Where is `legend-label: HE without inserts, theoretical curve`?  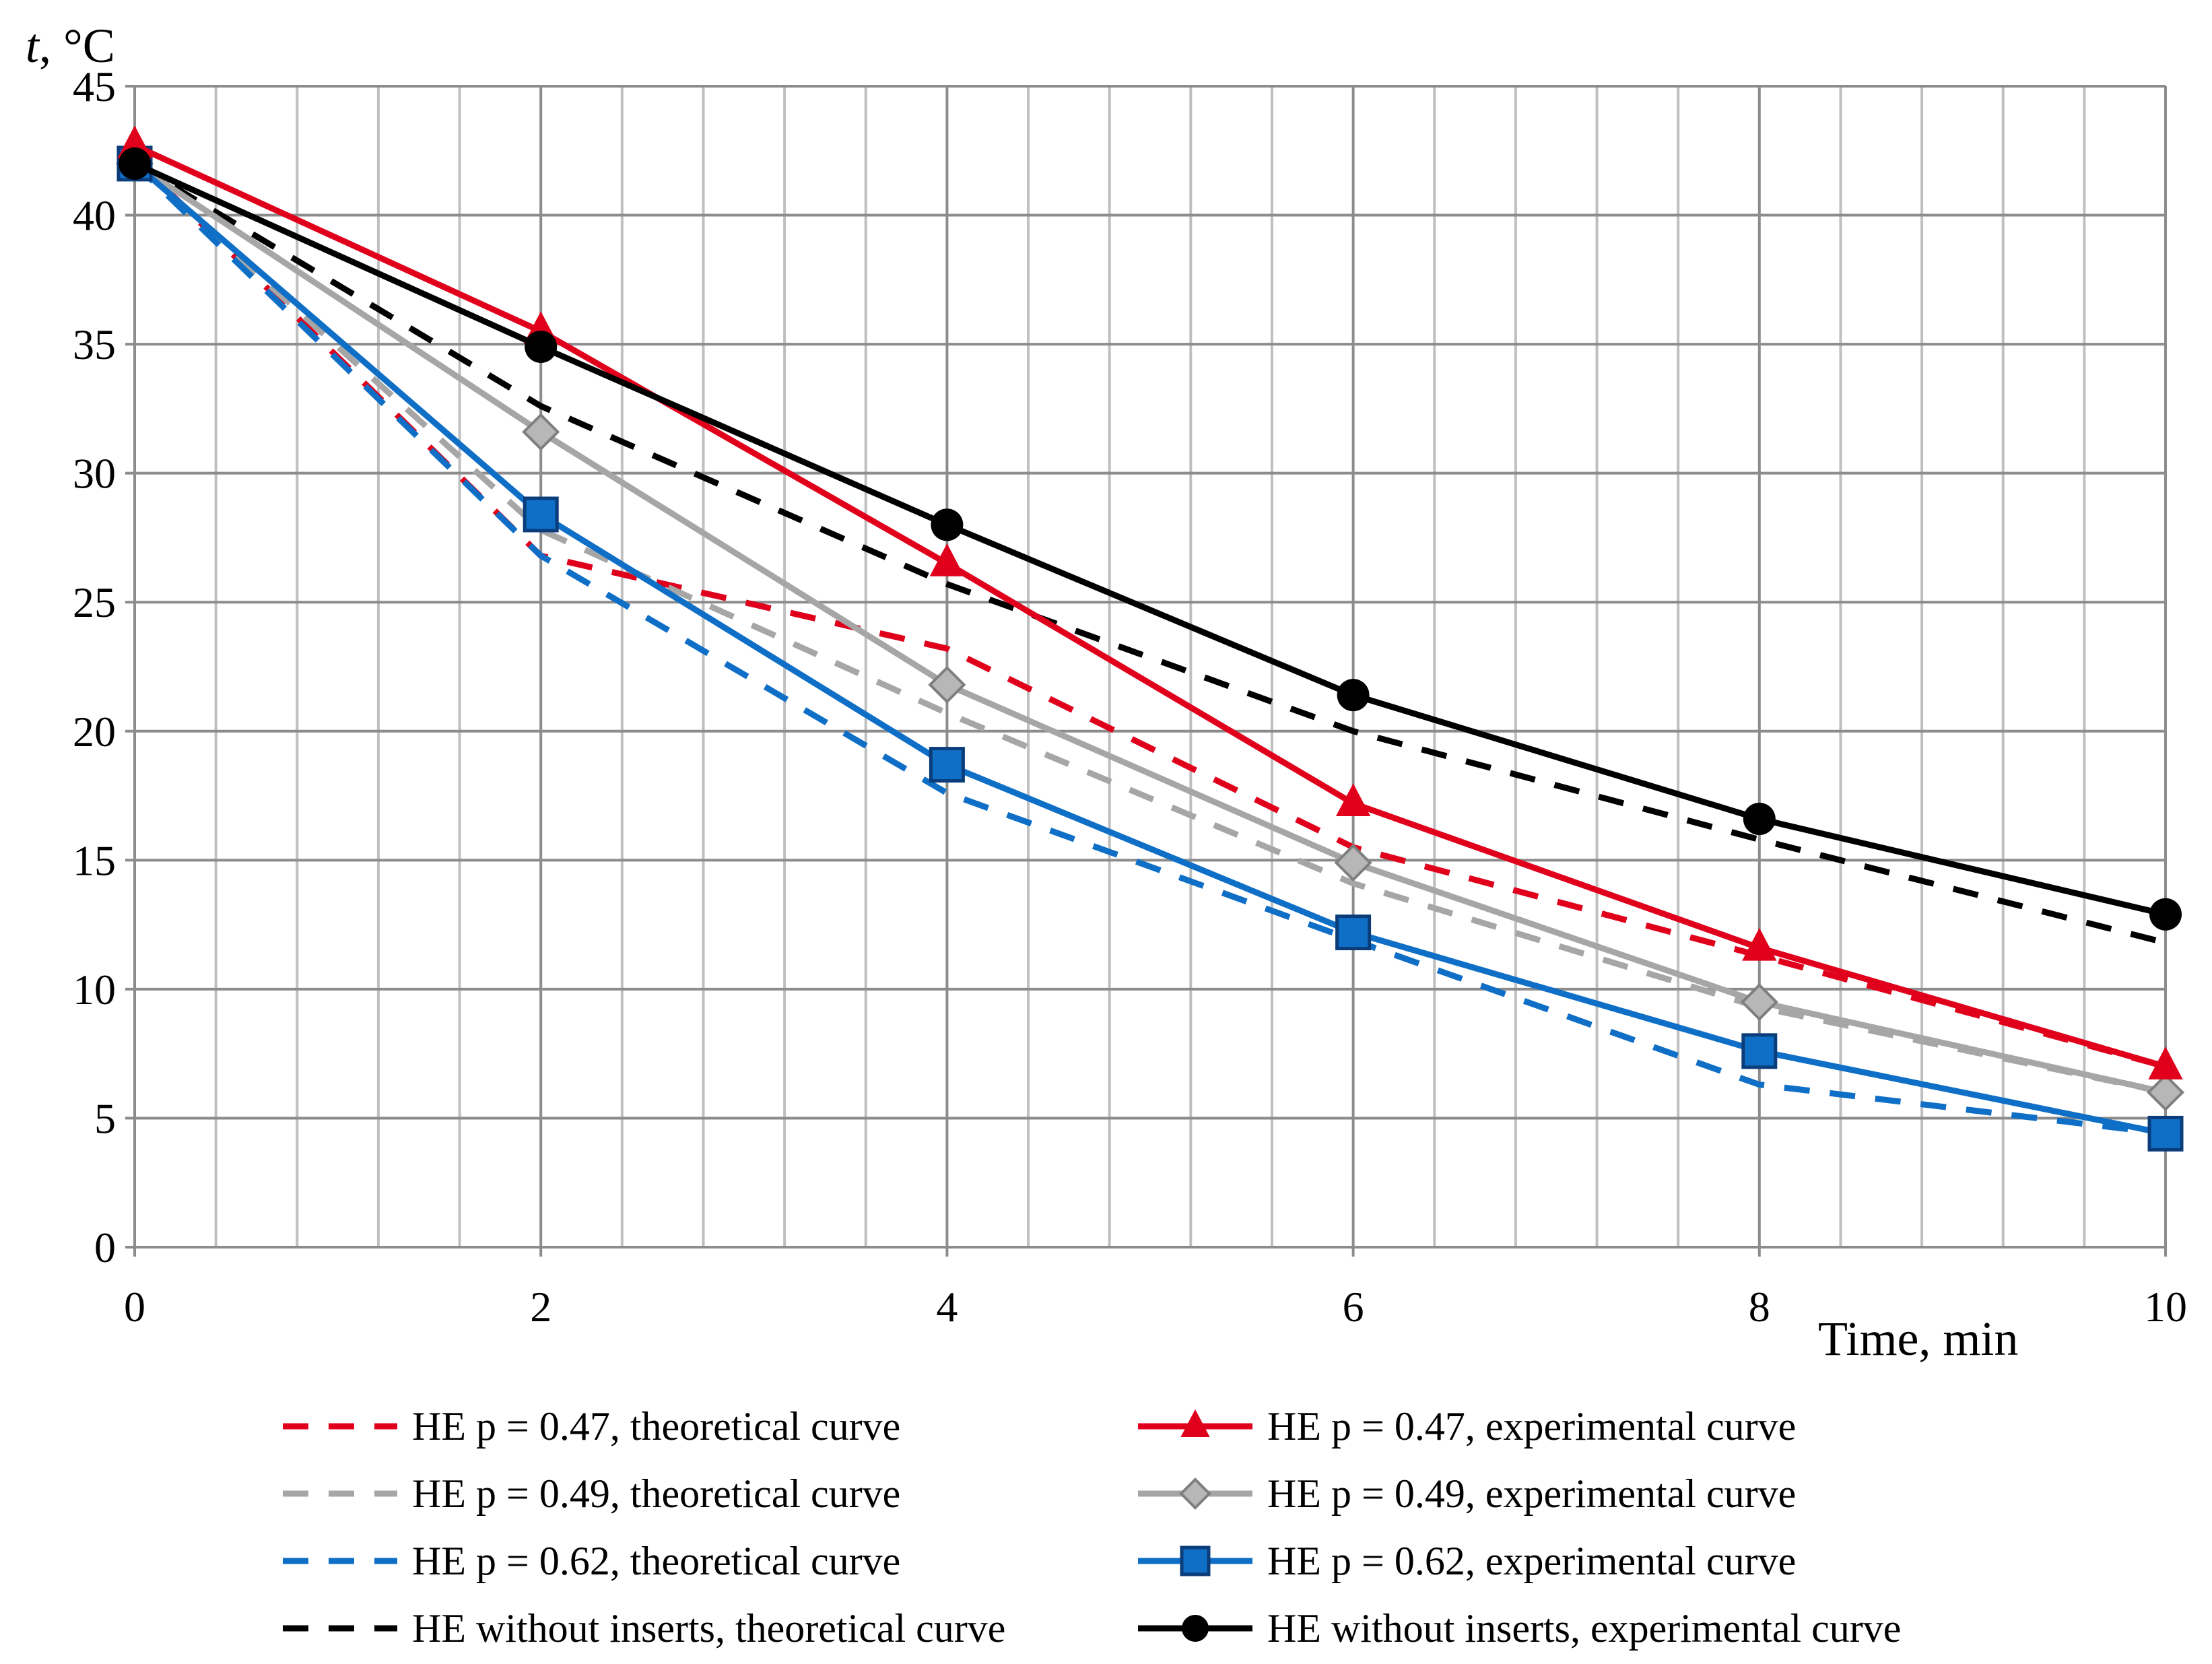 legend-label: HE without inserts, theoretical curve is located at coordinates (709, 1628).